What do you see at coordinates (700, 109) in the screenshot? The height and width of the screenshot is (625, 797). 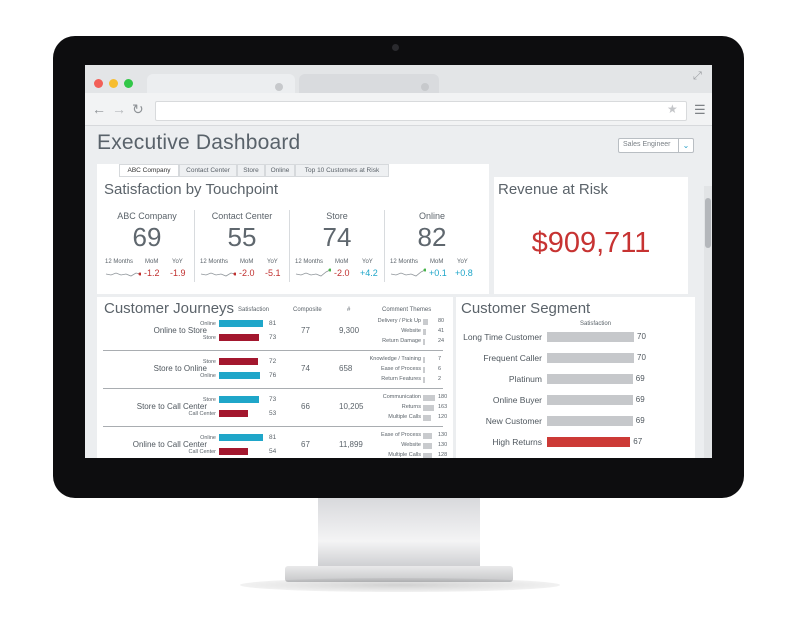 I see `browser-menu-icon: ☰` at bounding box center [700, 109].